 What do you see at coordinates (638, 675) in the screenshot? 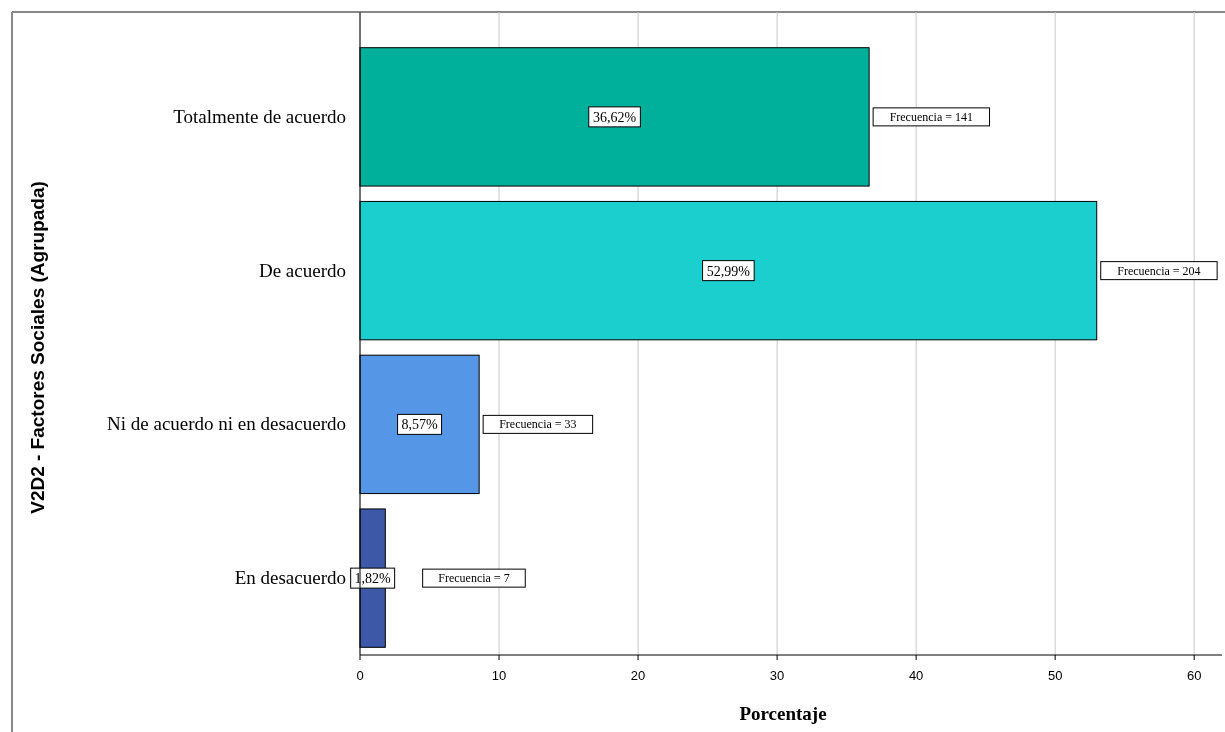
I see `x-tick-label: 20` at bounding box center [638, 675].